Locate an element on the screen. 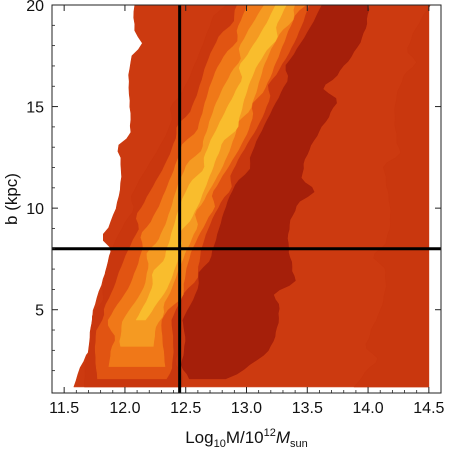  x-label-mid: M/10 is located at coordinates (245, 437).